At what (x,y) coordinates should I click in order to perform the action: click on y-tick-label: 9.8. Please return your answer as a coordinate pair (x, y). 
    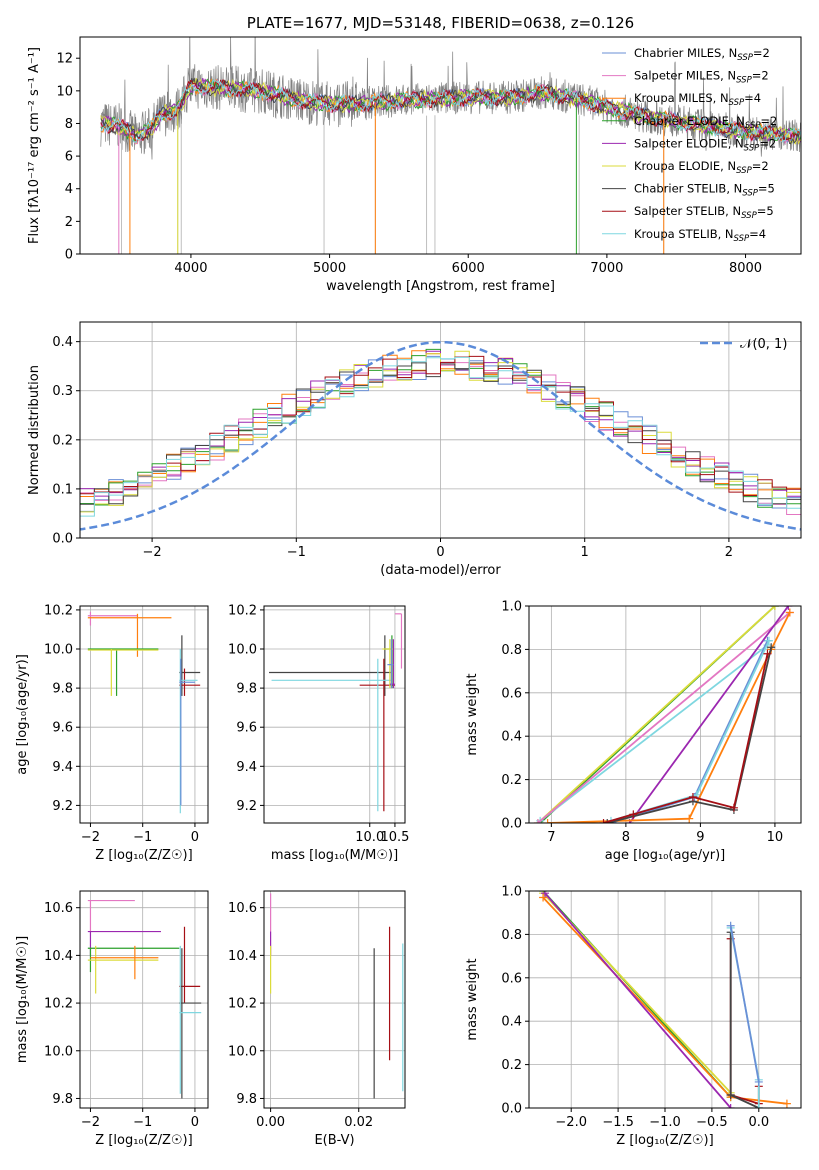
    Looking at the image, I should click on (246, 689).